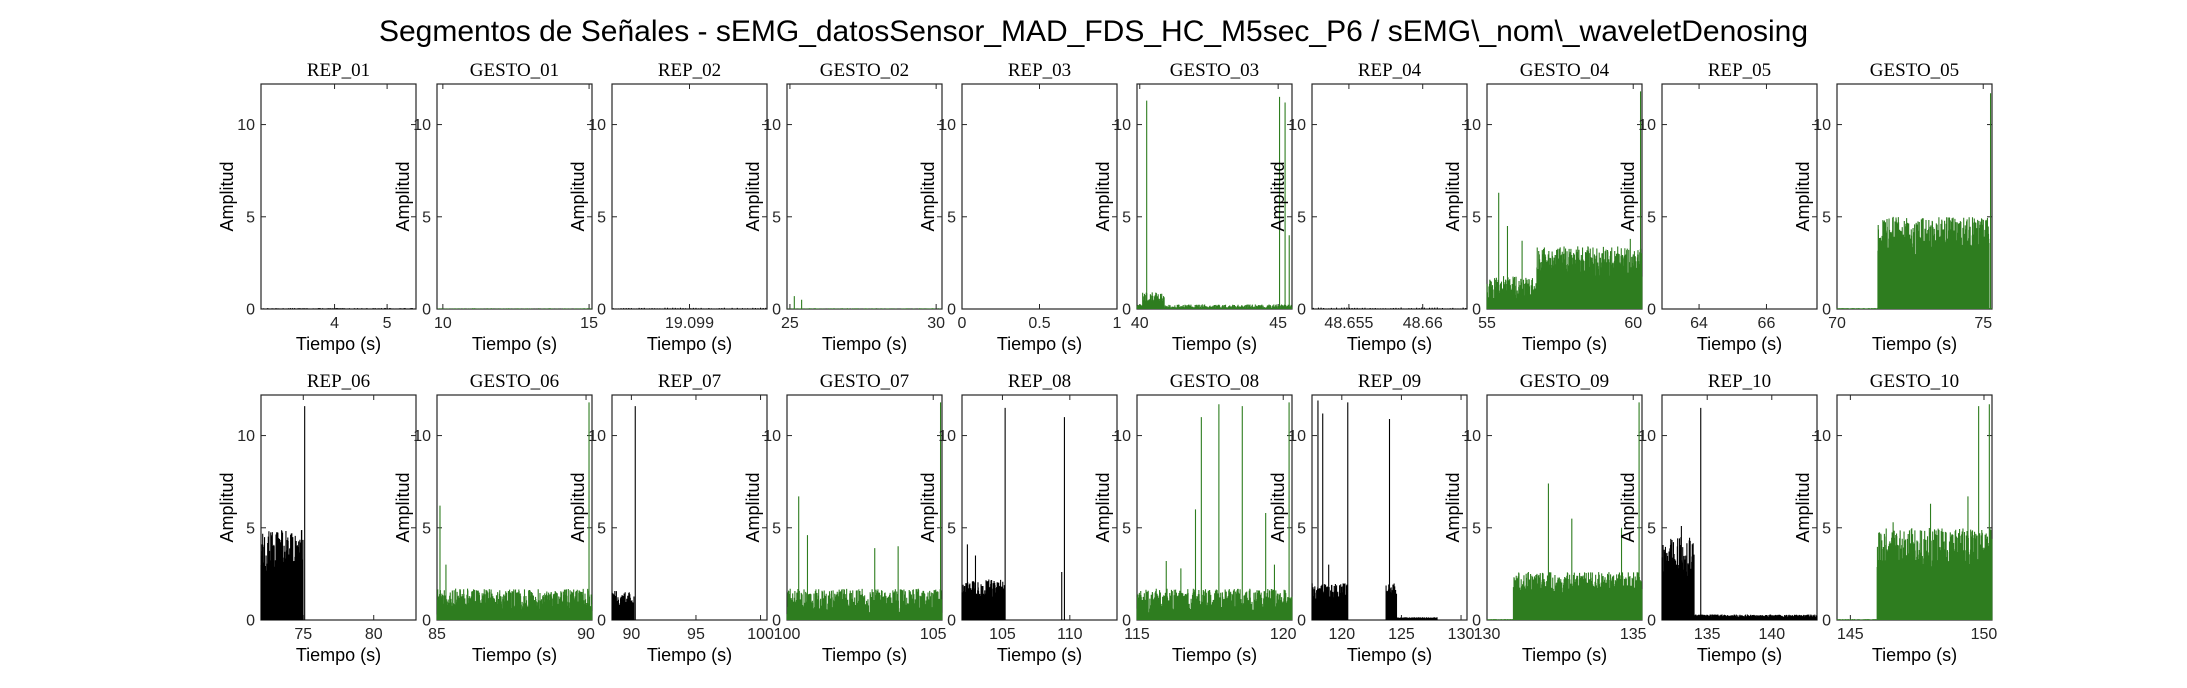 The height and width of the screenshot is (688, 2187). What do you see at coordinates (443, 323) in the screenshot?
I see `x-tick-label: 10` at bounding box center [443, 323].